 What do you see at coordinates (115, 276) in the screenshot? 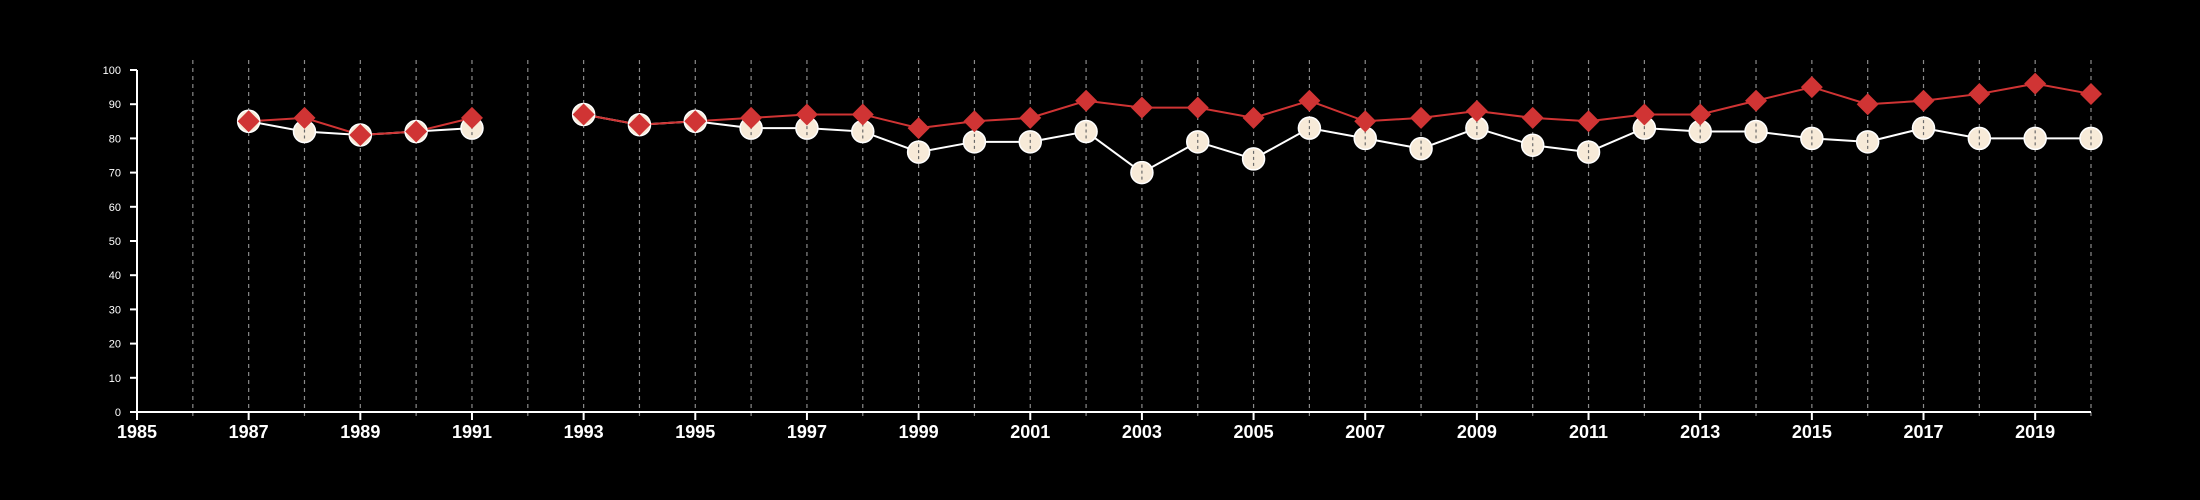
I see `y-tick-label: 40` at bounding box center [115, 276].